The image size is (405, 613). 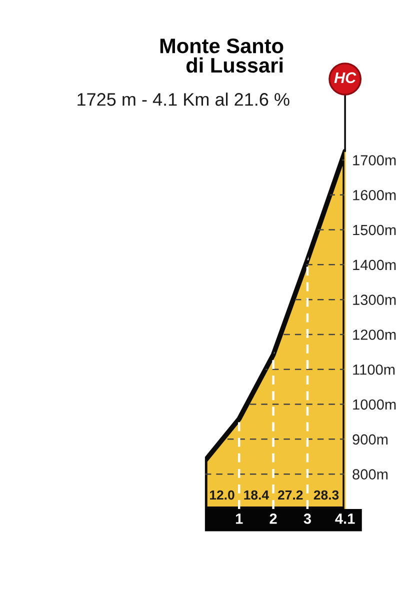 What do you see at coordinates (345, 78) in the screenshot?
I see `text: HC` at bounding box center [345, 78].